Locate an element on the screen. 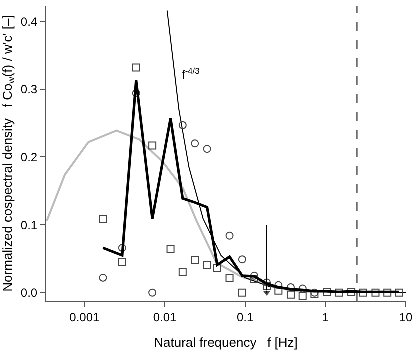  x-tick-label: 1 is located at coordinates (326, 317).